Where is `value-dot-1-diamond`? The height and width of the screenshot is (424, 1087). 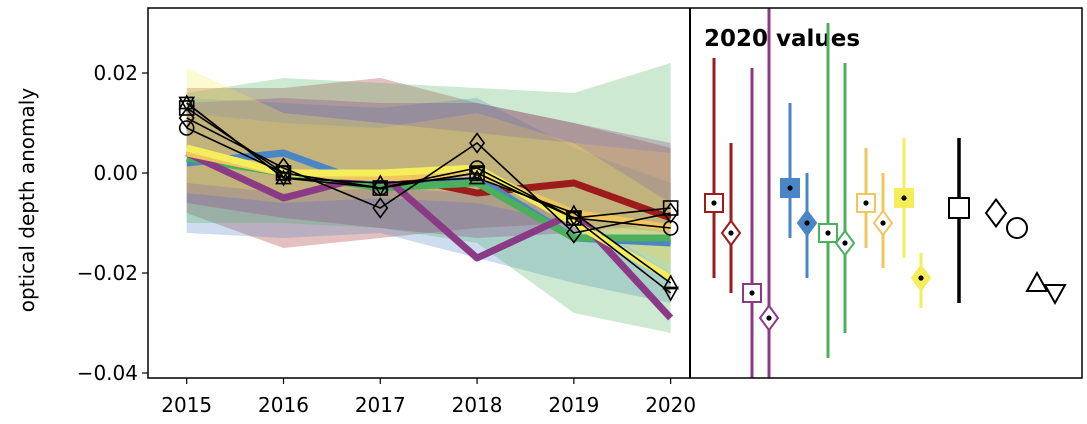
value-dot-1-diamond is located at coordinates (769, 318).